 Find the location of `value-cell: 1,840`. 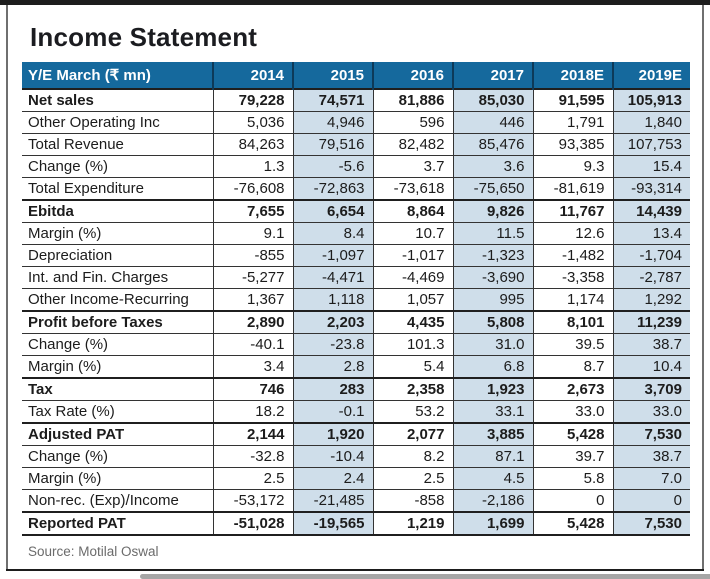

value-cell: 1,840 is located at coordinates (651, 122).